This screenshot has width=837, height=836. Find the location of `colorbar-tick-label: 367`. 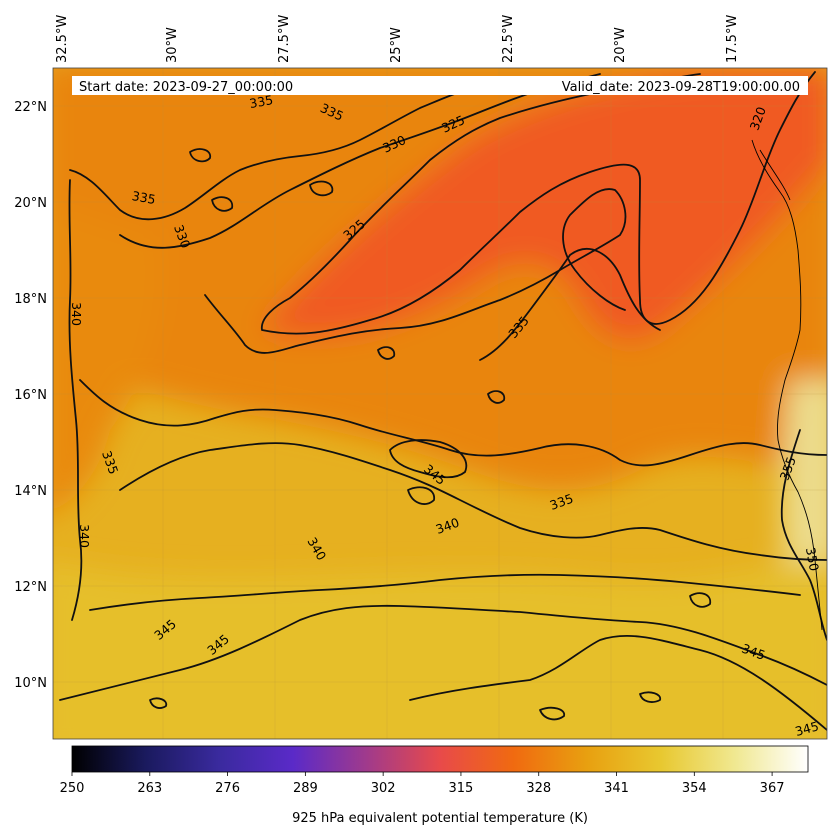

colorbar-tick-label: 367 is located at coordinates (772, 788).